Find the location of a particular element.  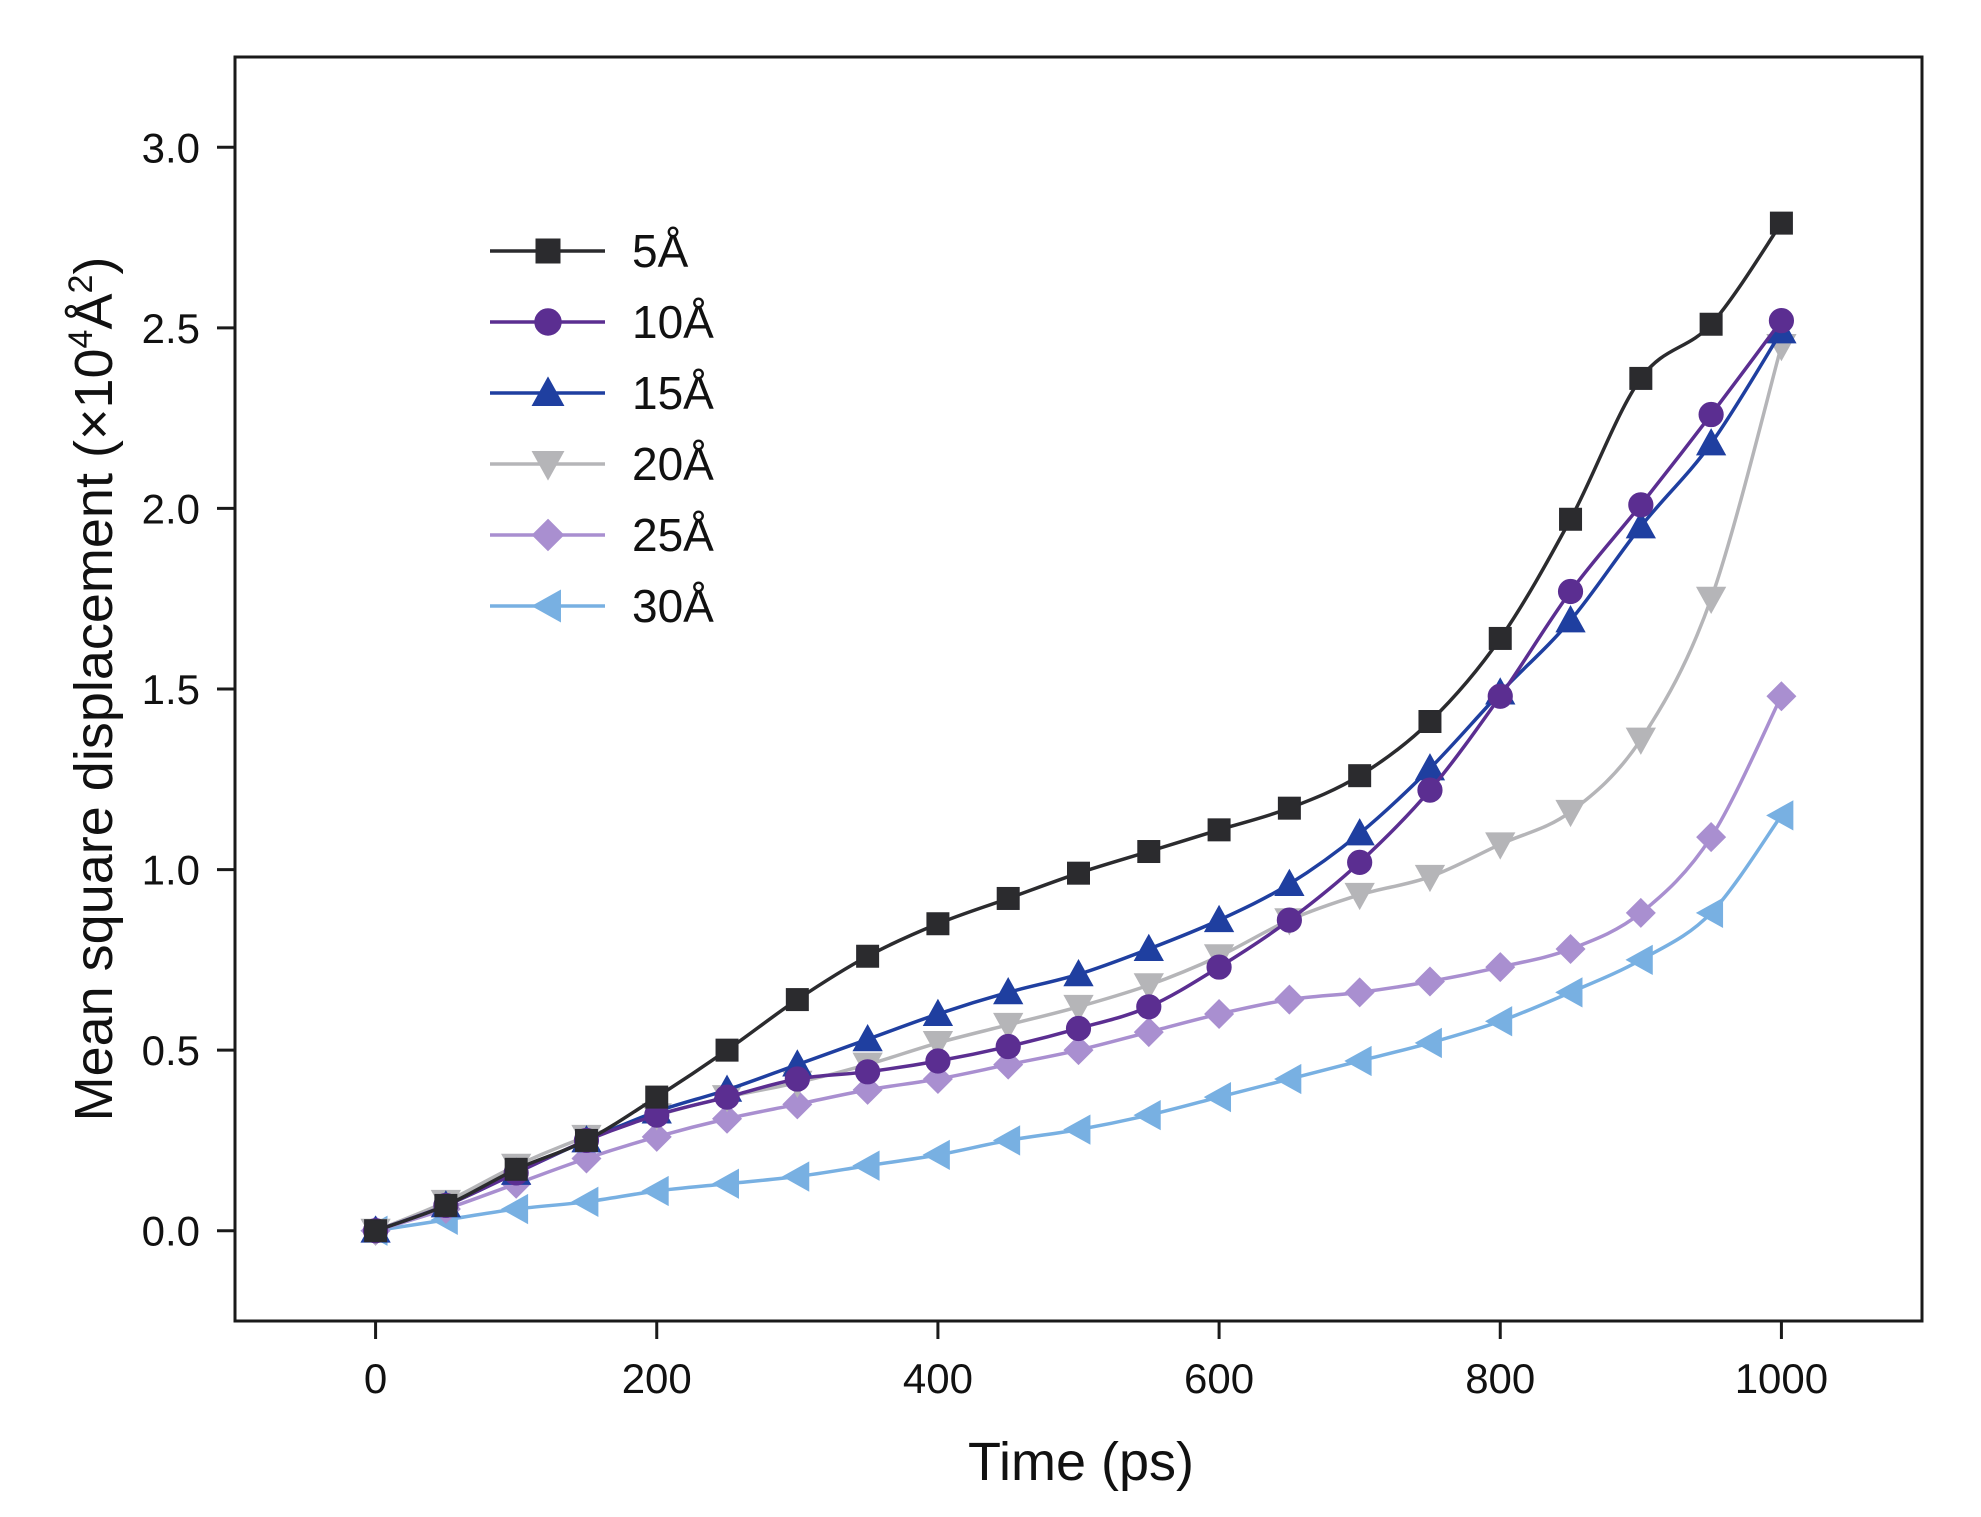

data-point-25Å-550 is located at coordinates (1148, 1032).